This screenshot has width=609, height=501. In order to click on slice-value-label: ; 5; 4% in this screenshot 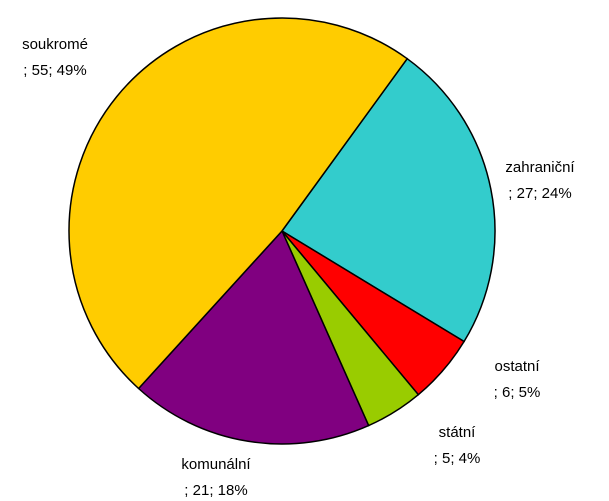, I will do `click(457, 458)`.